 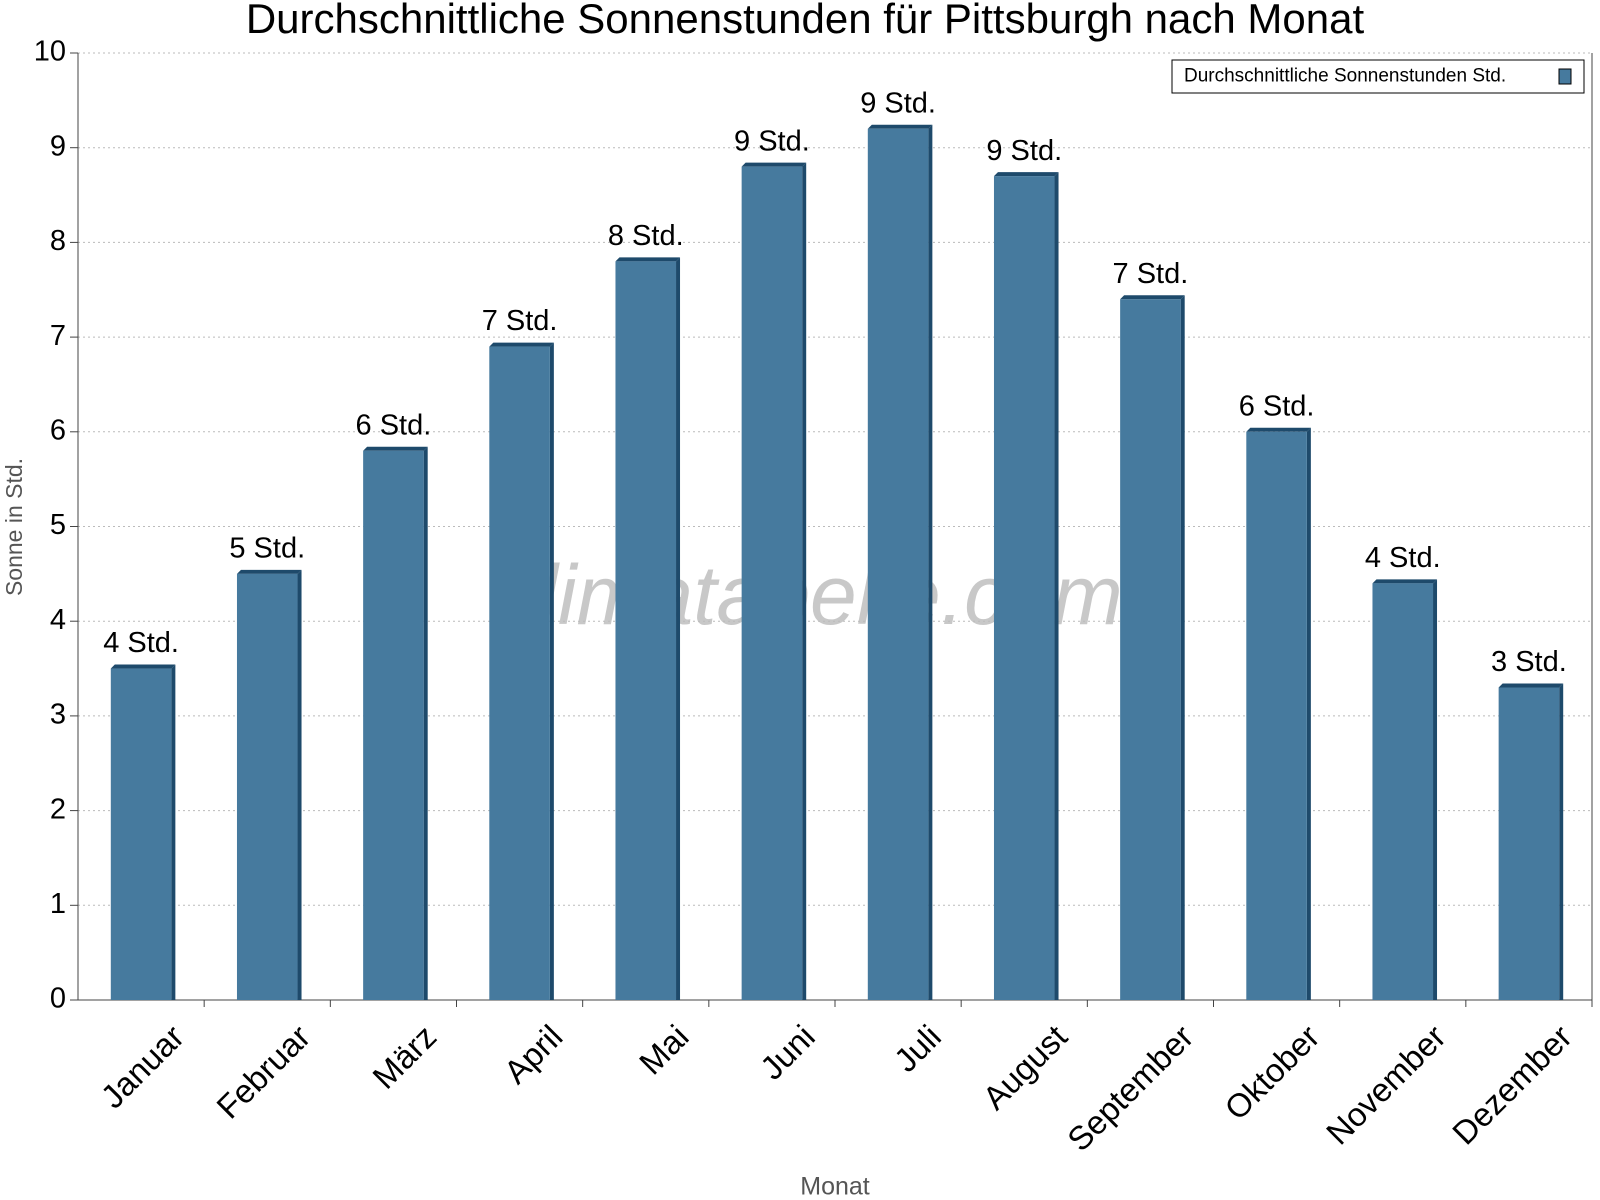 I want to click on y-tick-label: 3, so click(x=58, y=715).